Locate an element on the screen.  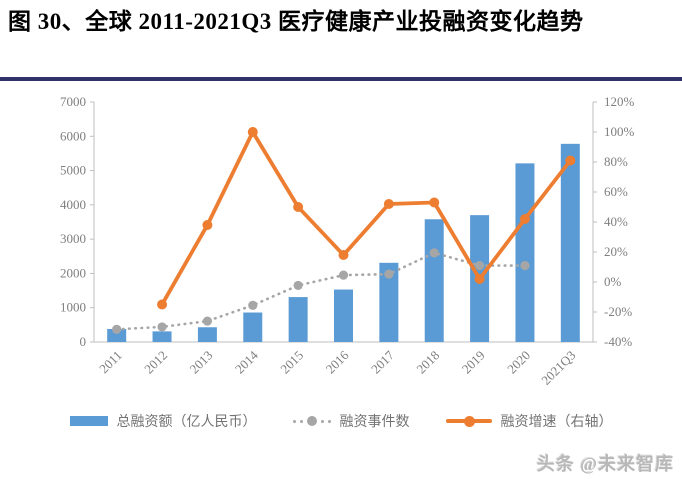
left-axis-tick: 5000 is located at coordinates (73, 170).